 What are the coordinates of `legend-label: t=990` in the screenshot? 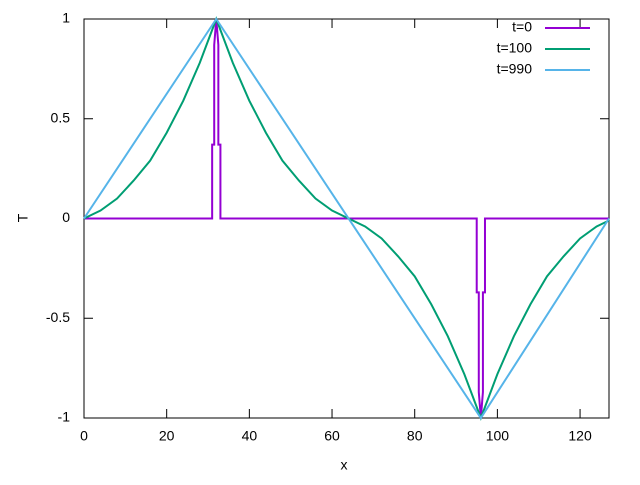 It's located at (515, 69).